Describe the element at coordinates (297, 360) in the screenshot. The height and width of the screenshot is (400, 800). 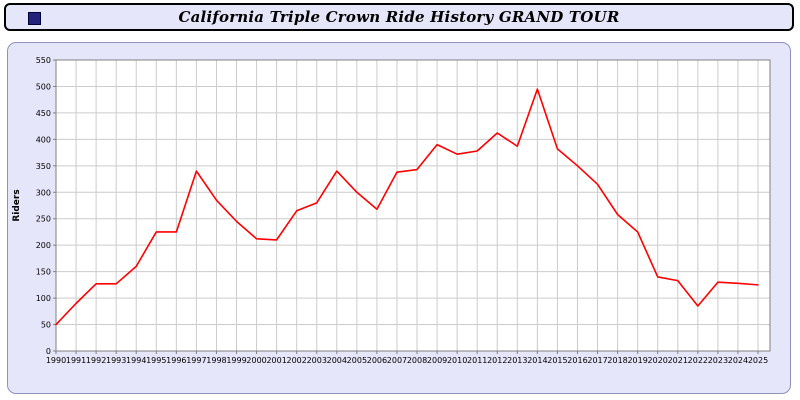
I see `x-tick-label: 2002` at that location.